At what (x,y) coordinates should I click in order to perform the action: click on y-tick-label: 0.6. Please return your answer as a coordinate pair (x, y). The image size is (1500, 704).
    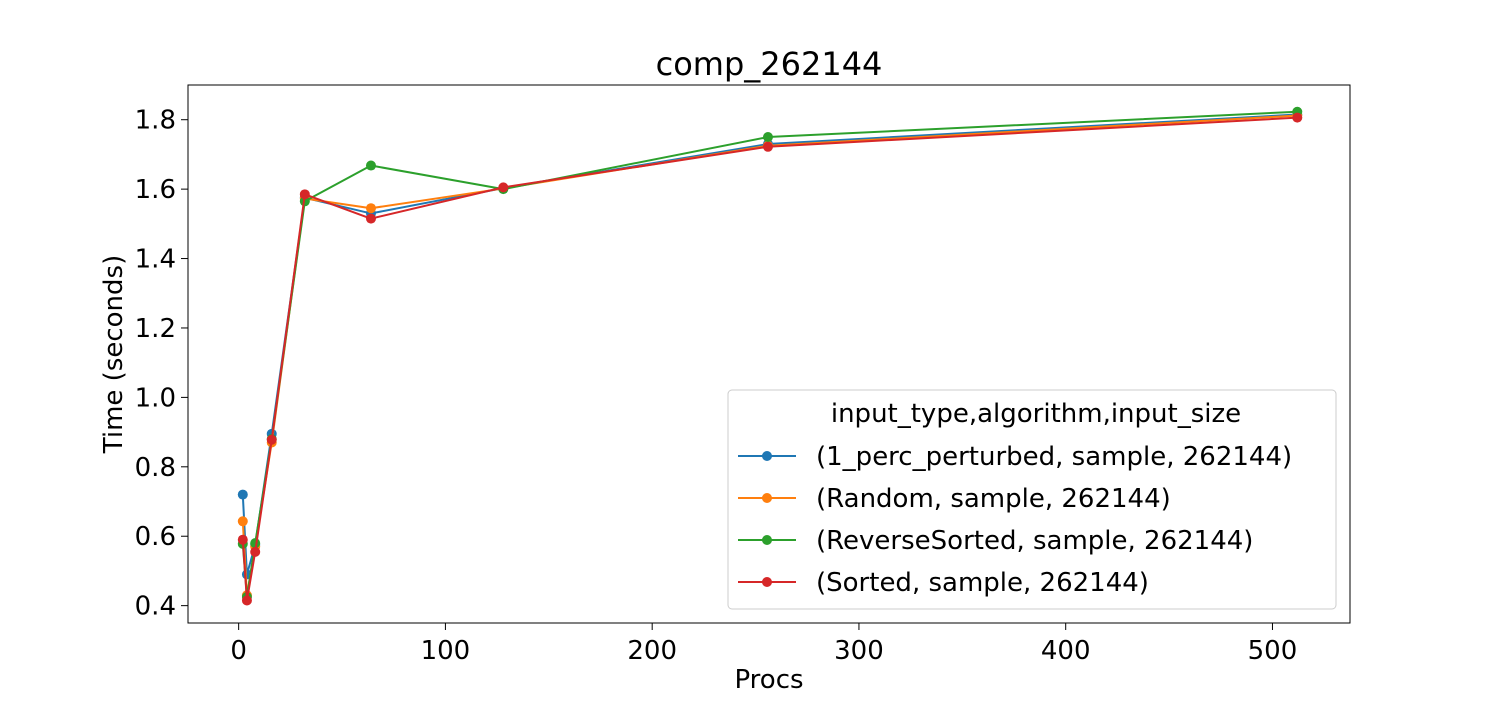
    Looking at the image, I should click on (155, 537).